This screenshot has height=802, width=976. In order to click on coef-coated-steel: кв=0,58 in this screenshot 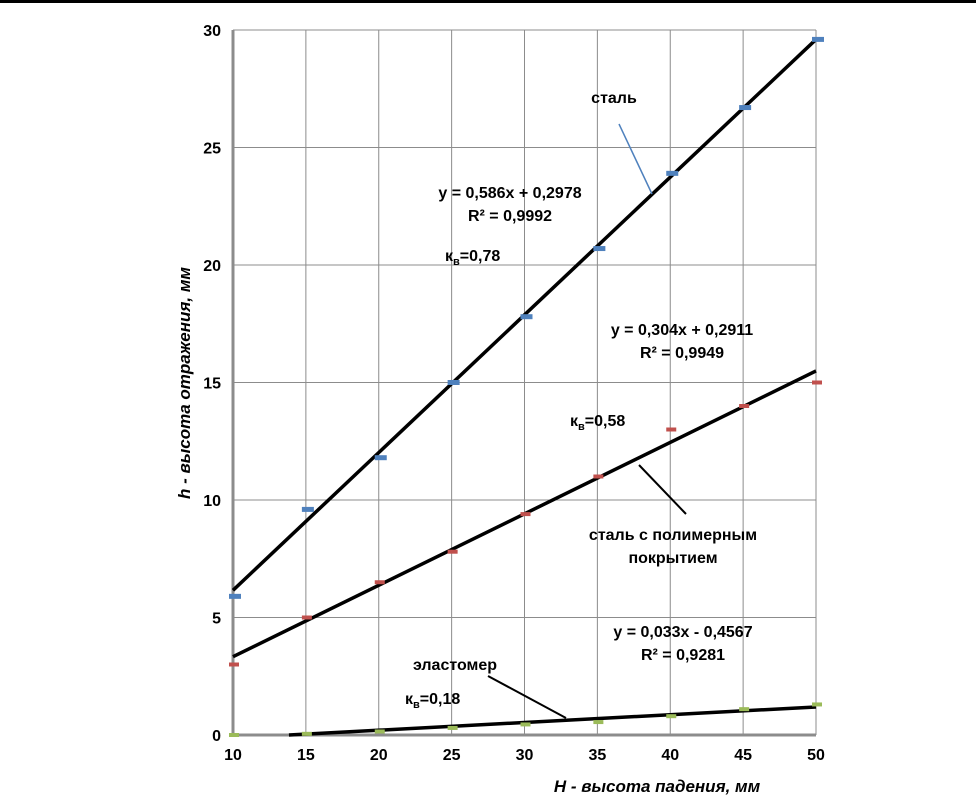, I will do `click(597, 423)`.